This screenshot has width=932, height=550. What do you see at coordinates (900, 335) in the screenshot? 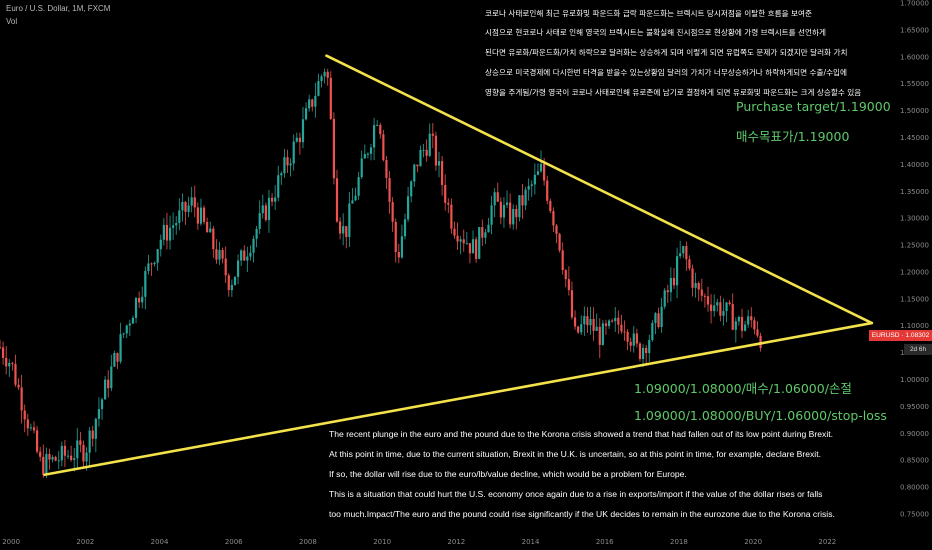
I see `symbol-price-badge: EURUSD · 1.08302` at bounding box center [900, 335].